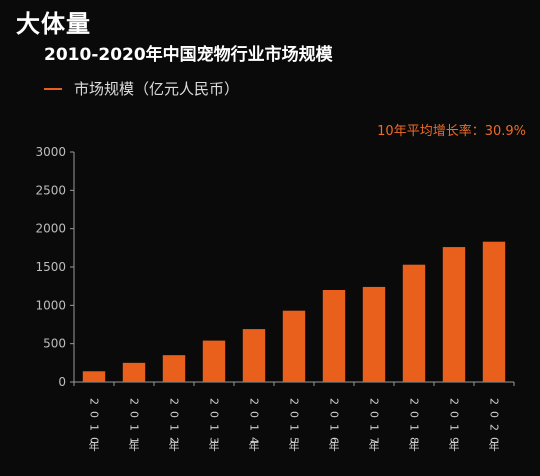 The width and height of the screenshot is (540, 476). Describe the element at coordinates (54, 344) in the screenshot. I see `y-tick-label: 500` at that location.